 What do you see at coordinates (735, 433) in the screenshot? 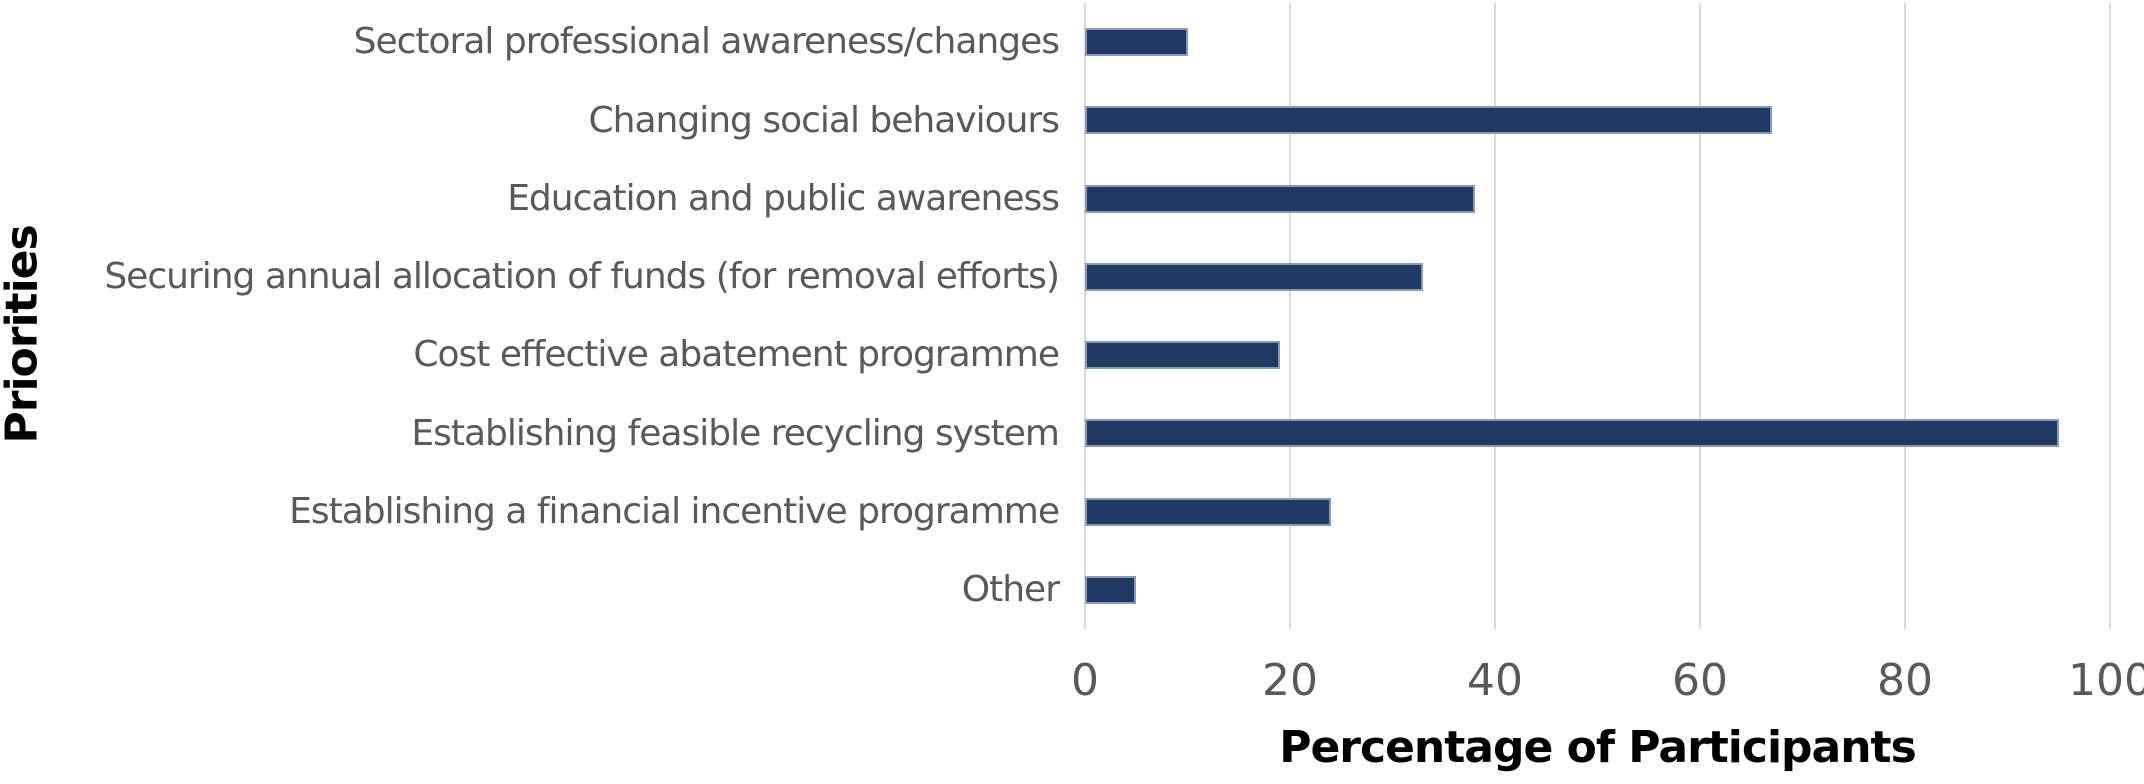
I see `category-label: Establishing feasible recycling system` at bounding box center [735, 433].